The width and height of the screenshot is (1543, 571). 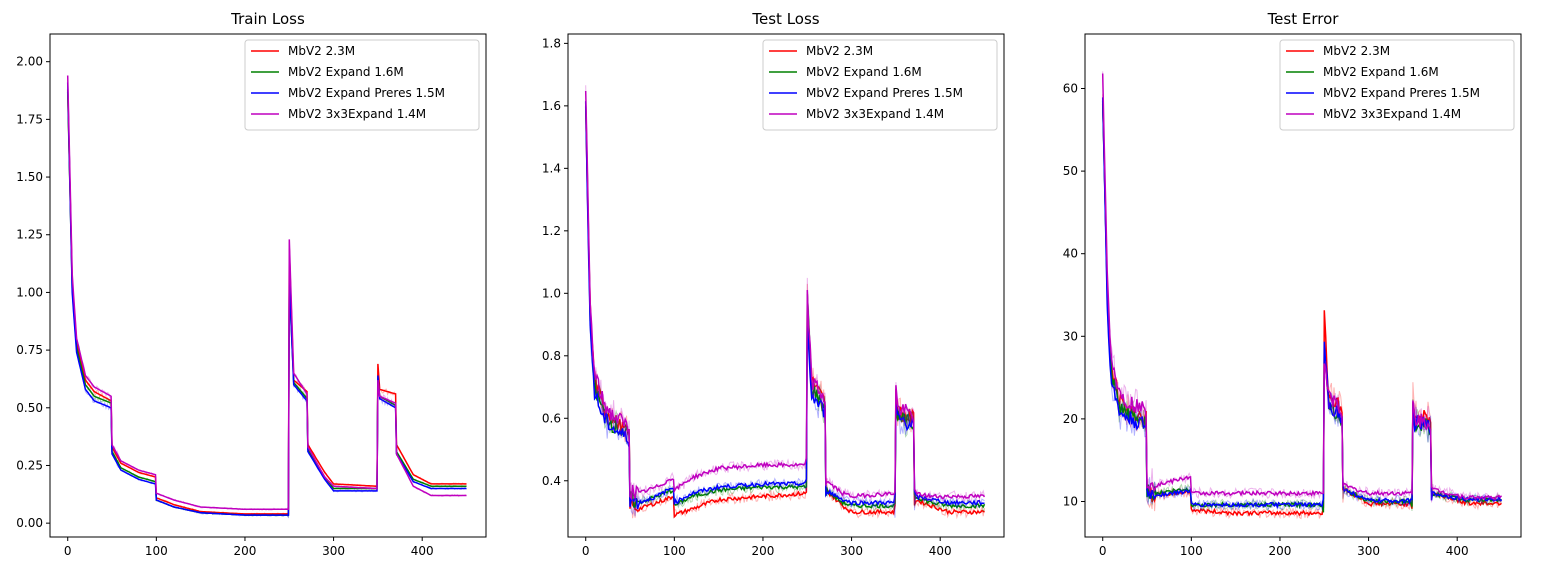 I want to click on y-tick-label: 0.50, so click(x=29, y=408).